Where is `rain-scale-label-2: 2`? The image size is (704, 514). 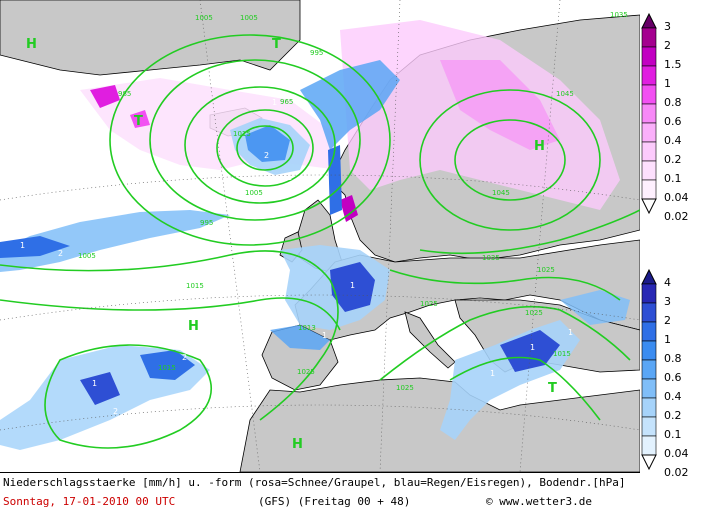 rain-scale-label-2: 2 is located at coordinates (667, 320).